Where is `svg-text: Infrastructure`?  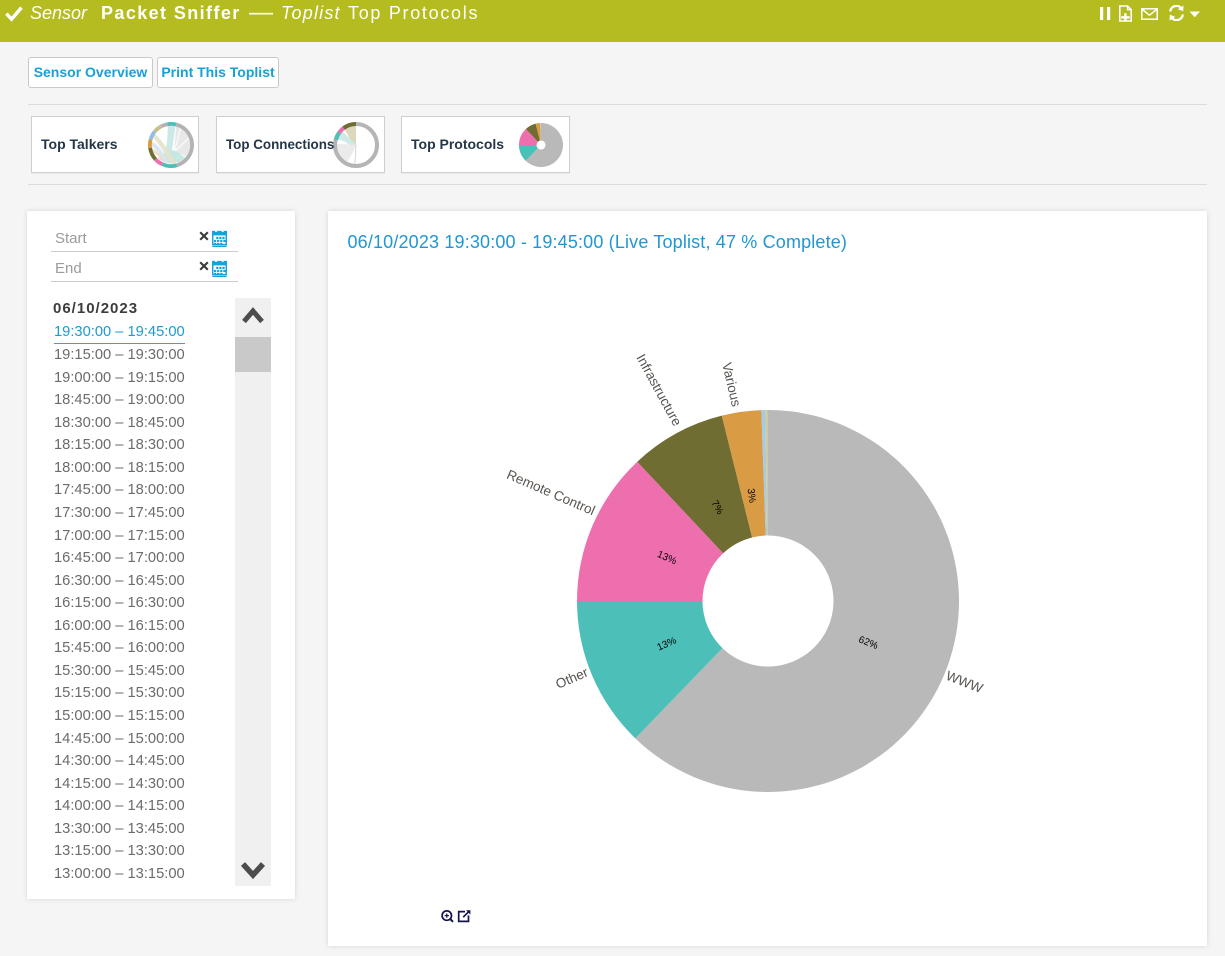 svg-text: Infrastructure is located at coordinates (658, 389).